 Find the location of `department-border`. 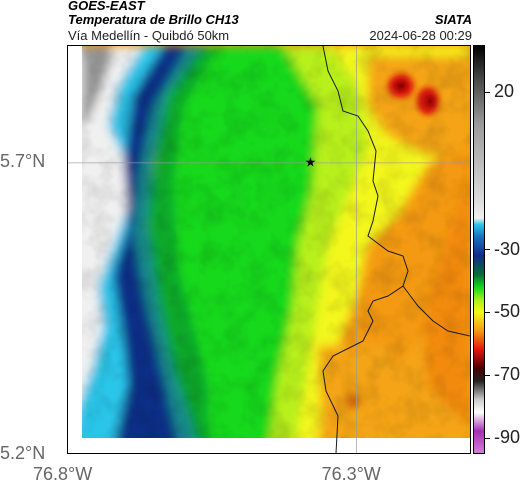

department-border is located at coordinates (365, 249).